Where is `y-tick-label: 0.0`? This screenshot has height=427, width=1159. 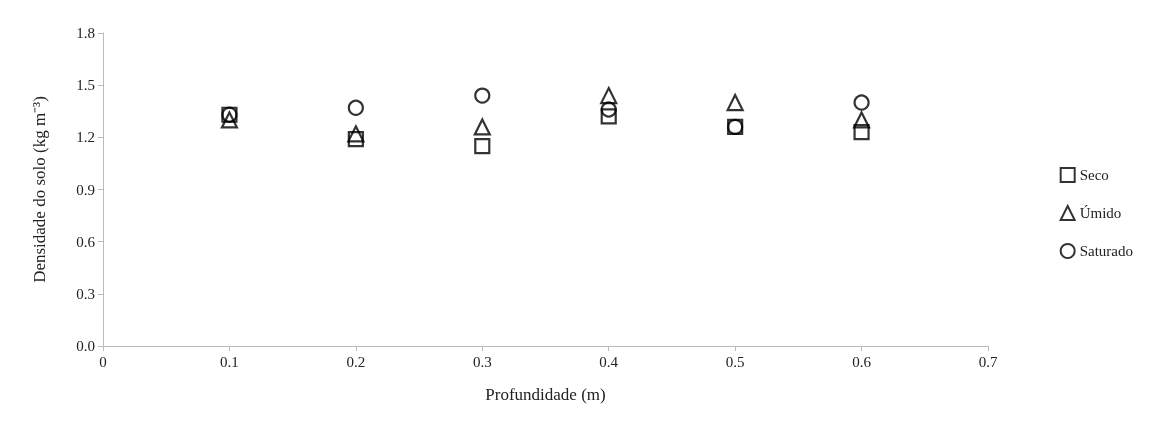 y-tick-label: 0.0 is located at coordinates (85, 346).